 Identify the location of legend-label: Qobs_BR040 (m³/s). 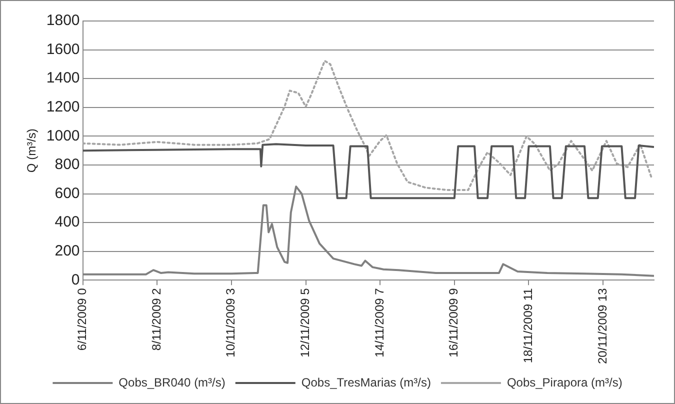
(172, 382).